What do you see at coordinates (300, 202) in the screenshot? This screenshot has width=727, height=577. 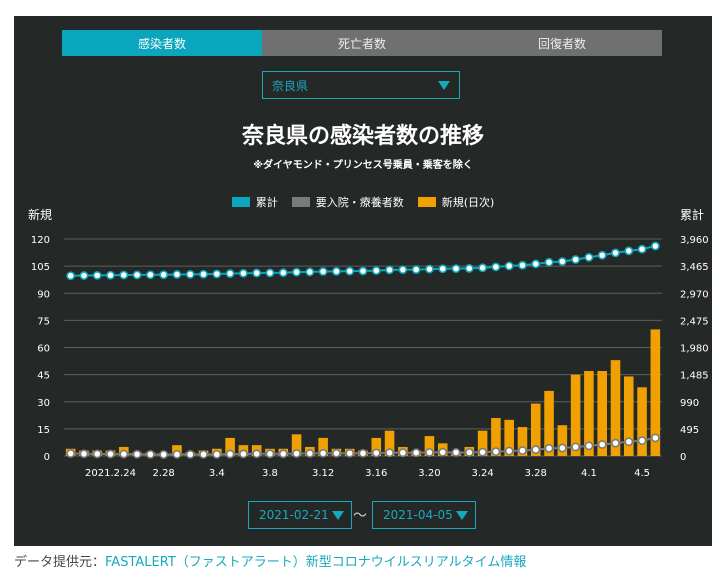 I see `legend-swatch-hospitalized` at bounding box center [300, 202].